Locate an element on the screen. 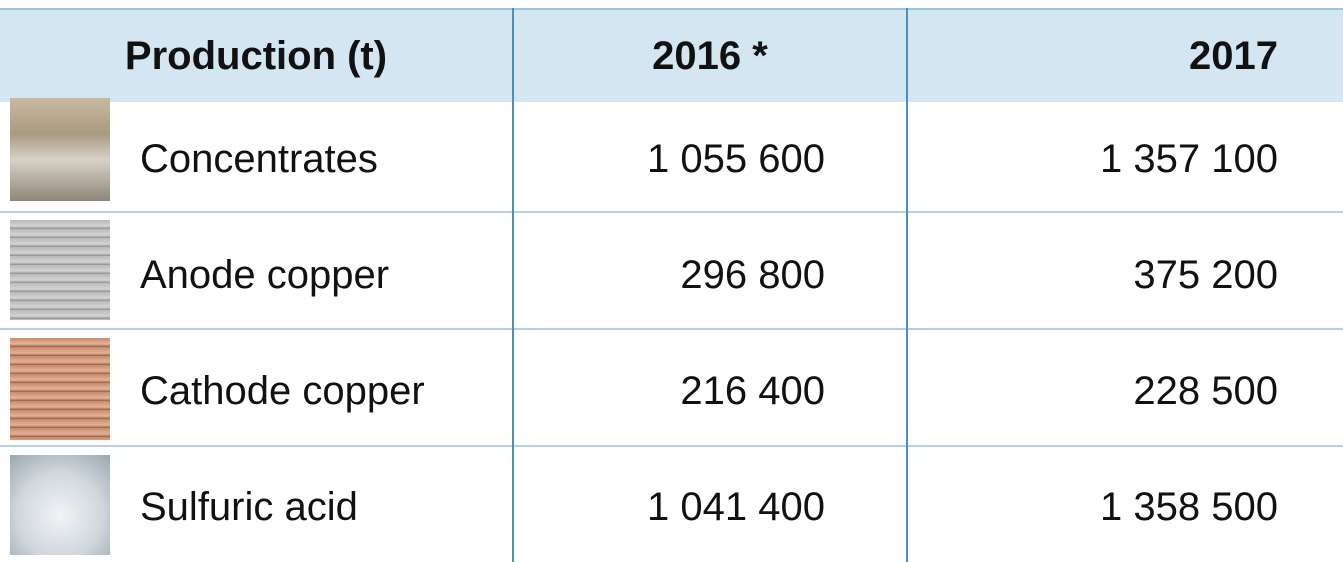  cell-value: 296 800 is located at coordinates (752, 275).